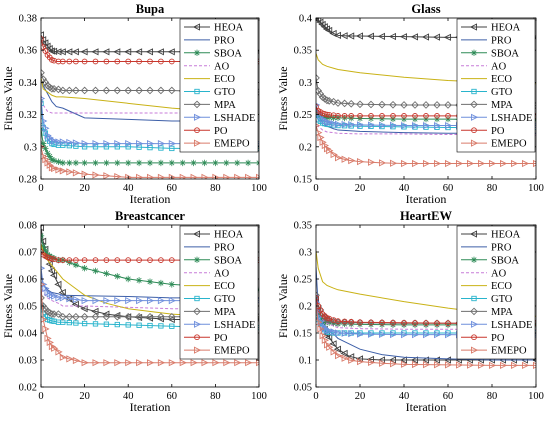  Describe the element at coordinates (28, 83) in the screenshot. I see `y-tick-label: 0.34` at that location.